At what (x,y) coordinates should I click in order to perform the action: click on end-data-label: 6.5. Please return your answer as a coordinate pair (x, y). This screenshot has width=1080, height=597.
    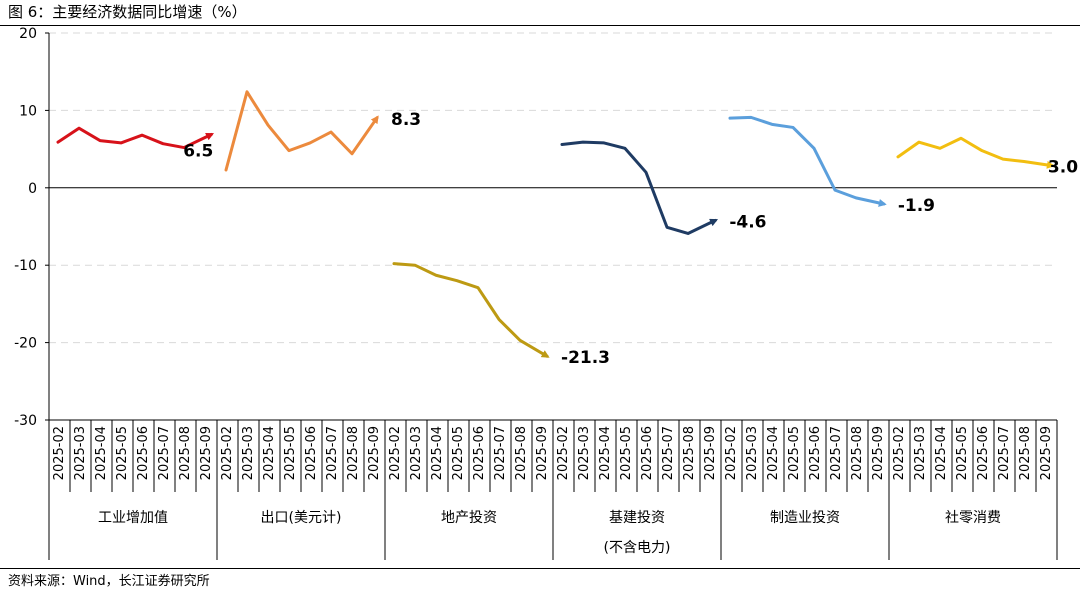
    Looking at the image, I should click on (198, 151).